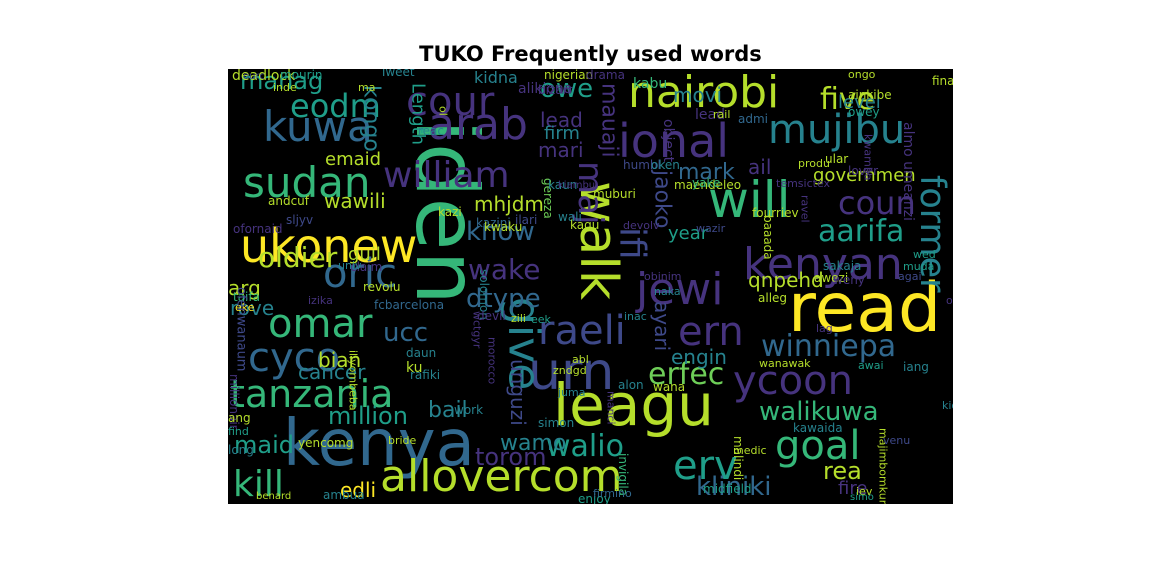 The width and height of the screenshot is (1152, 576). I want to click on word-juma: juma, so click(571, 392).